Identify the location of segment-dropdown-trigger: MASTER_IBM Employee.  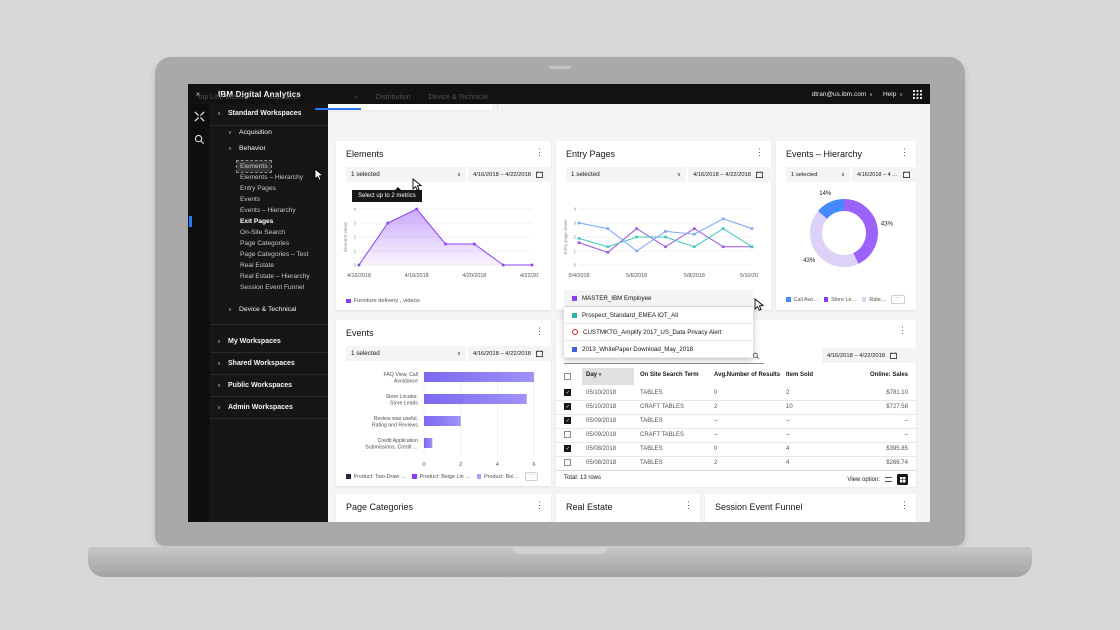
(658, 298).